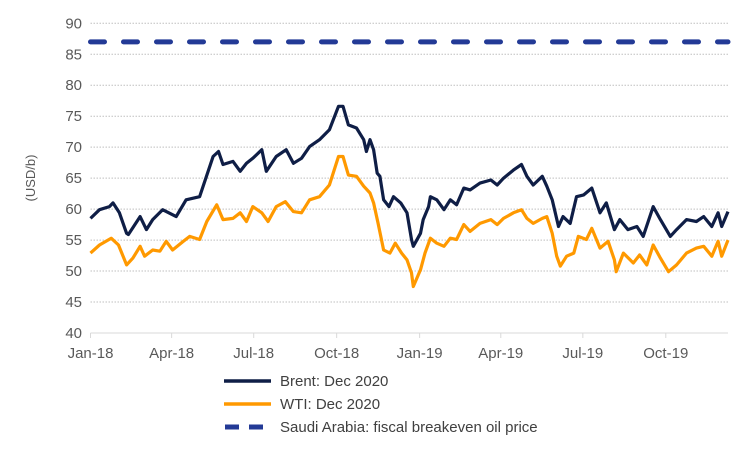 The height and width of the screenshot is (456, 751). I want to click on y-axis-ticks: 40 45 50 55 60 65 70 75 80 85 90, so click(73, 178).